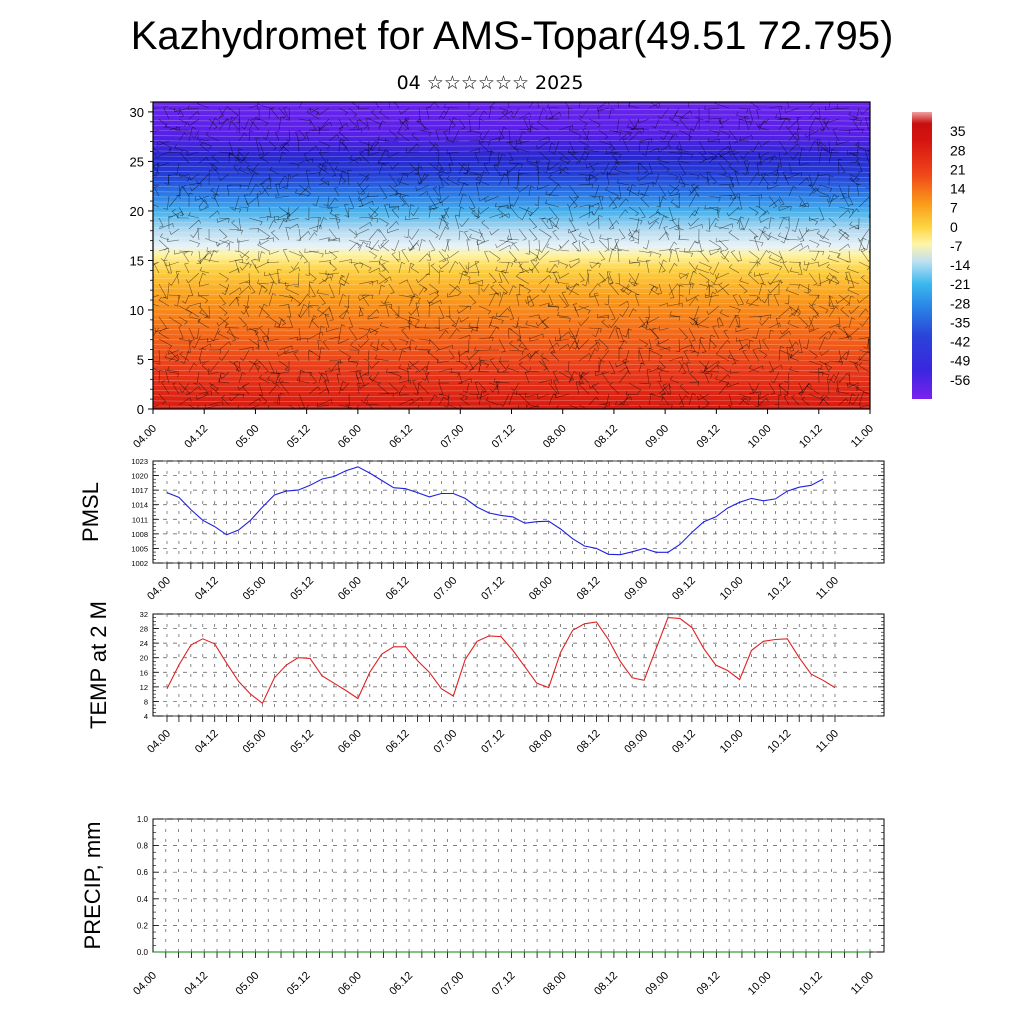 This screenshot has height=1024, width=1024. I want to click on x-tick-label: 05.12, so click(302, 742).